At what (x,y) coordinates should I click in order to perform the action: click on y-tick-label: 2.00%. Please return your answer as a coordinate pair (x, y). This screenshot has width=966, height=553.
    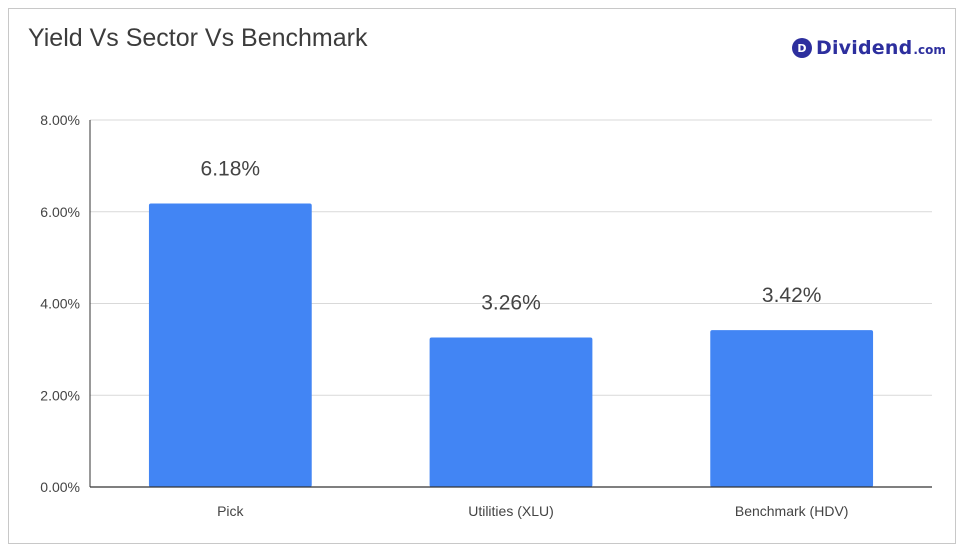
    Looking at the image, I should click on (60, 395).